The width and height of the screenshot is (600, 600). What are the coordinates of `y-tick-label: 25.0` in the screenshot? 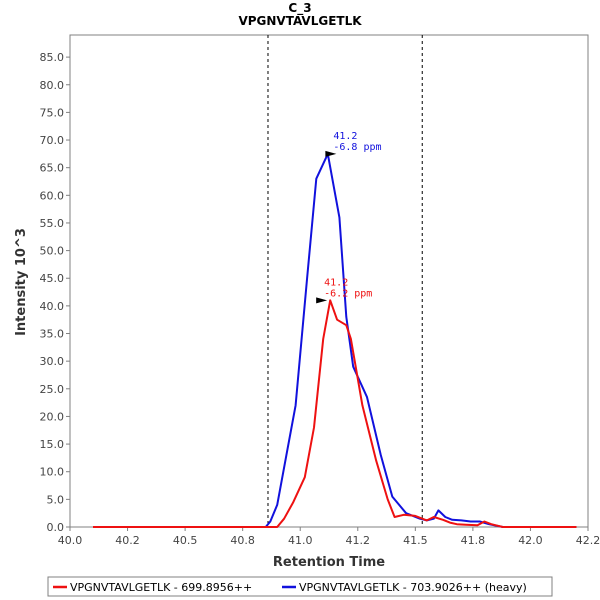 It's located at (52, 389).